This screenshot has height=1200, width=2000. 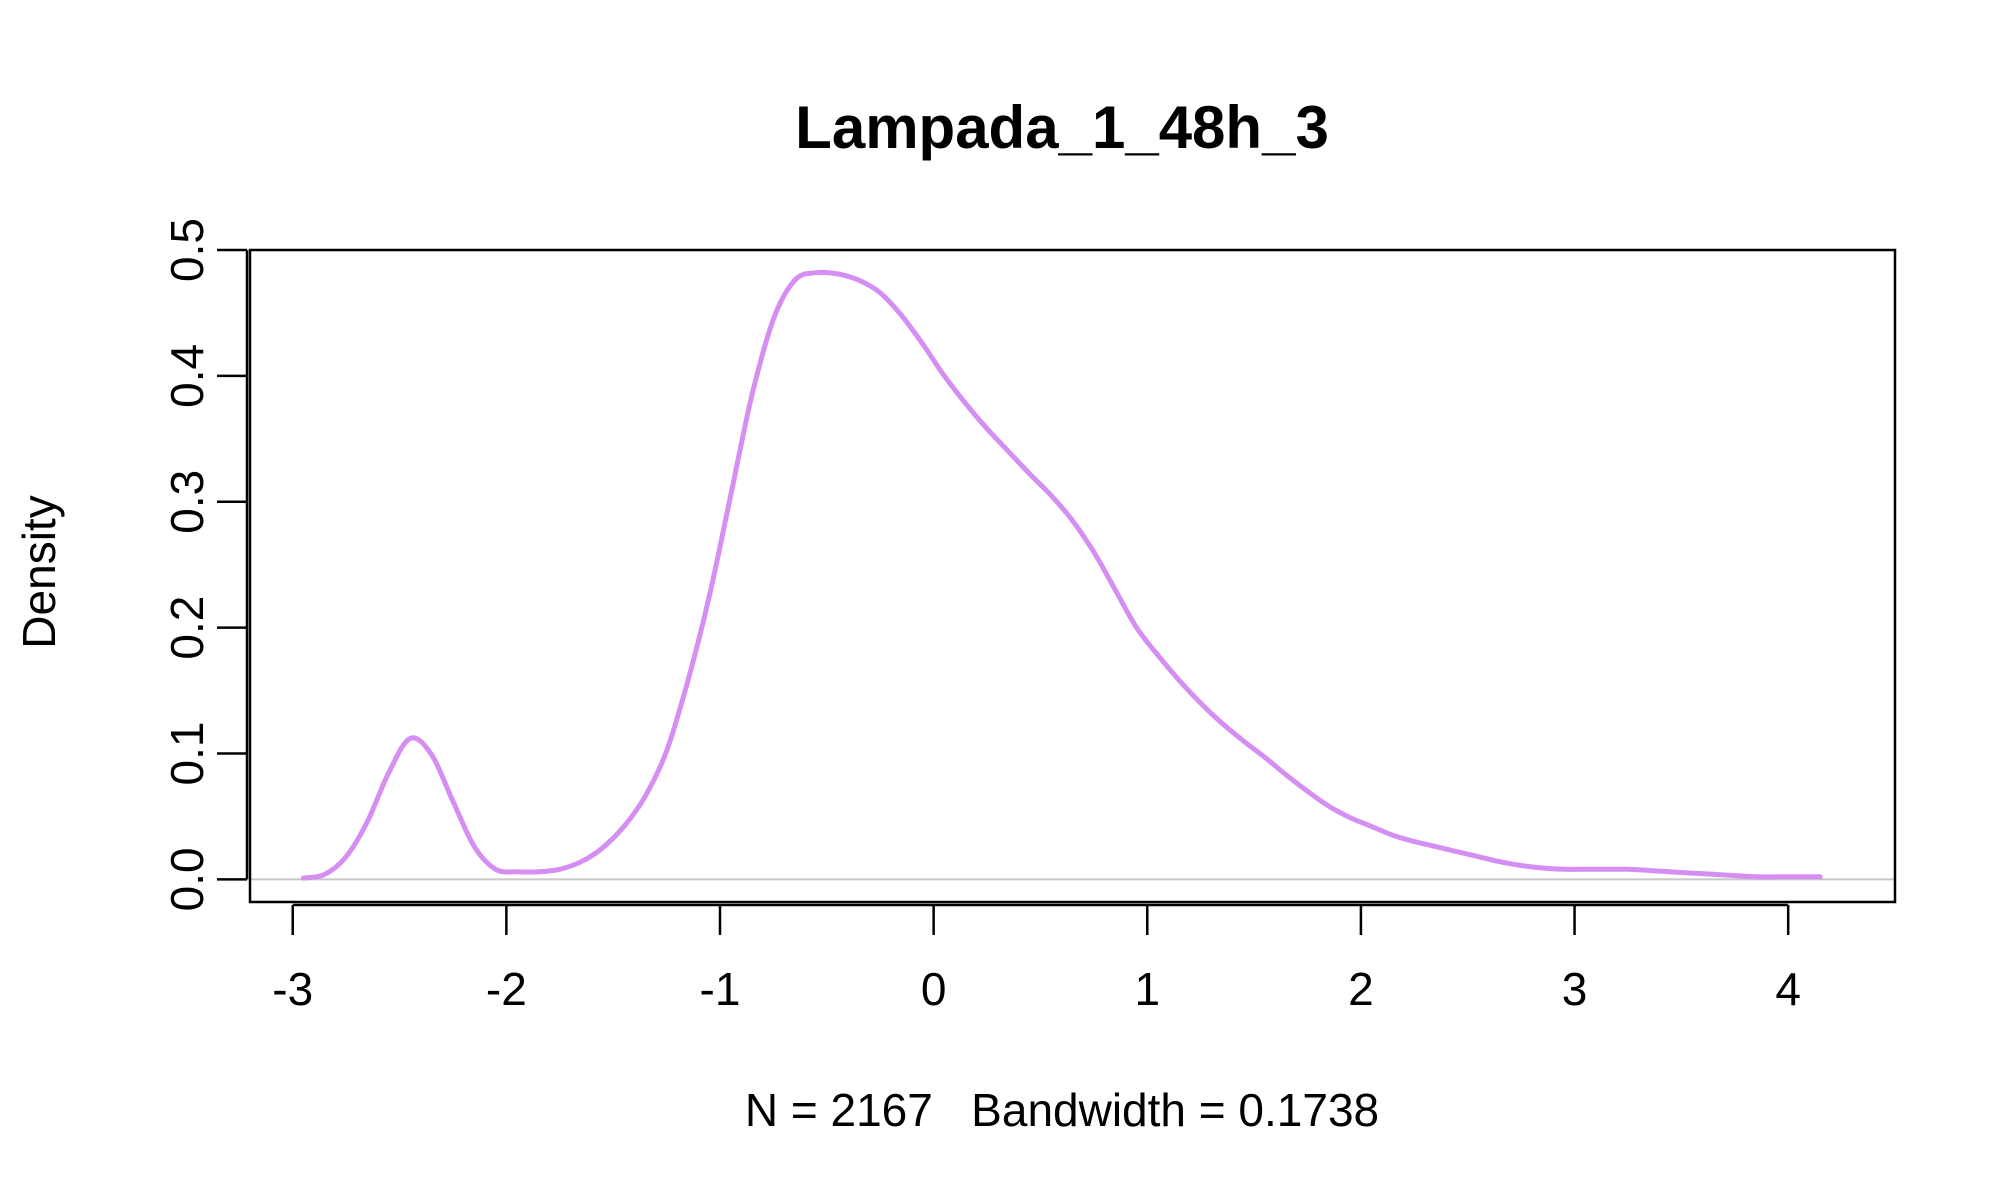 What do you see at coordinates (187, 502) in the screenshot?
I see `y-tick-label: 0.3` at bounding box center [187, 502].